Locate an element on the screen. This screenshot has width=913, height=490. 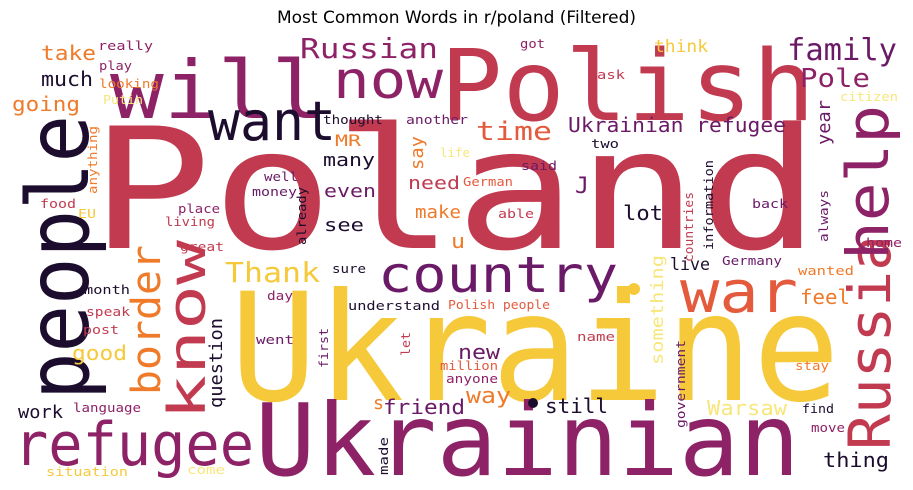
word-much: much is located at coordinates (67, 79).